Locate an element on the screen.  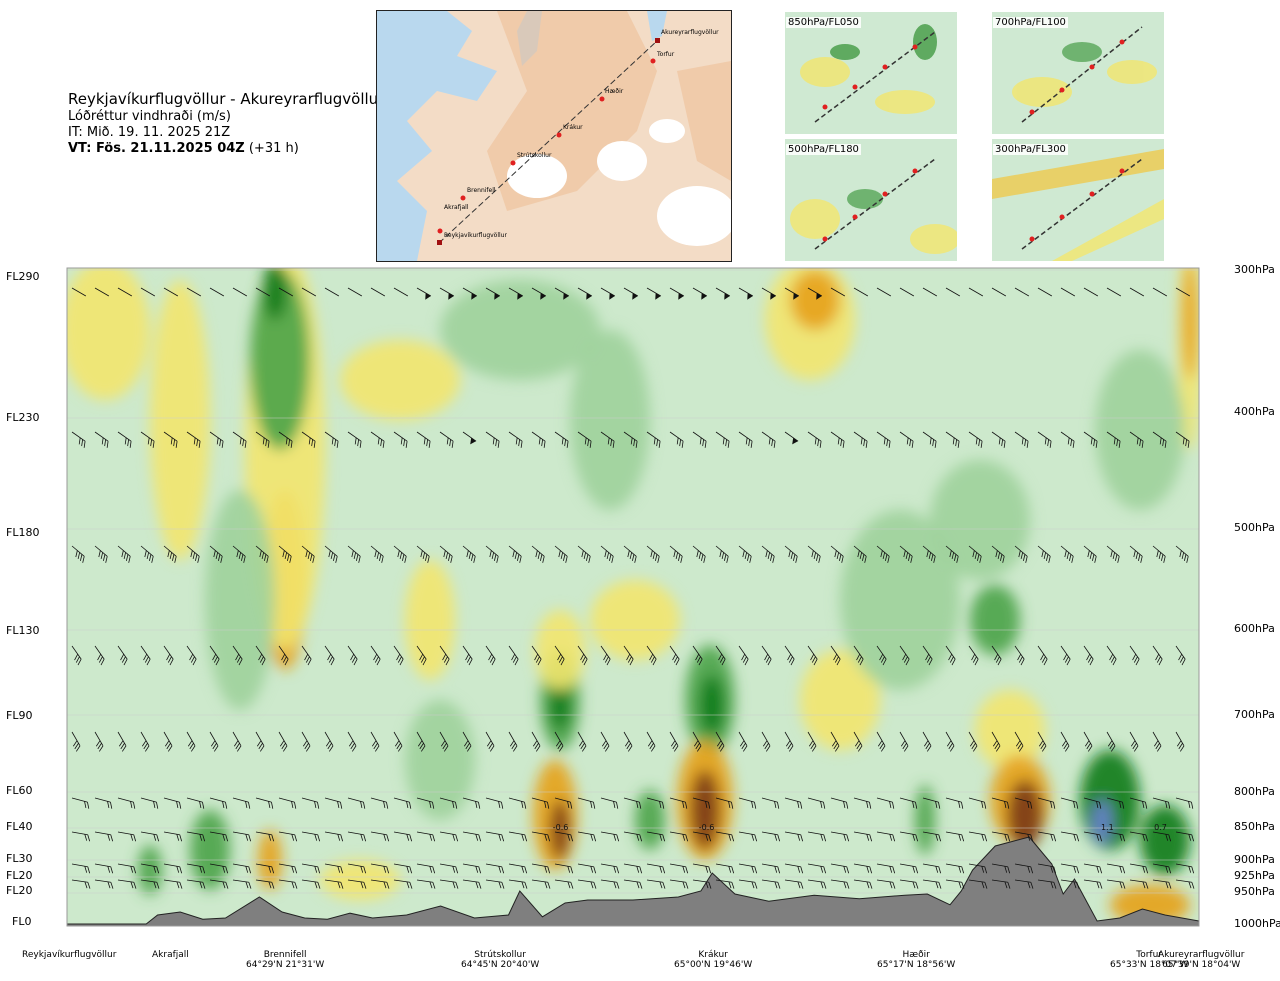
thumbnail-300hpa: 300hPa/FL300 is located at coordinates (1078, 200).